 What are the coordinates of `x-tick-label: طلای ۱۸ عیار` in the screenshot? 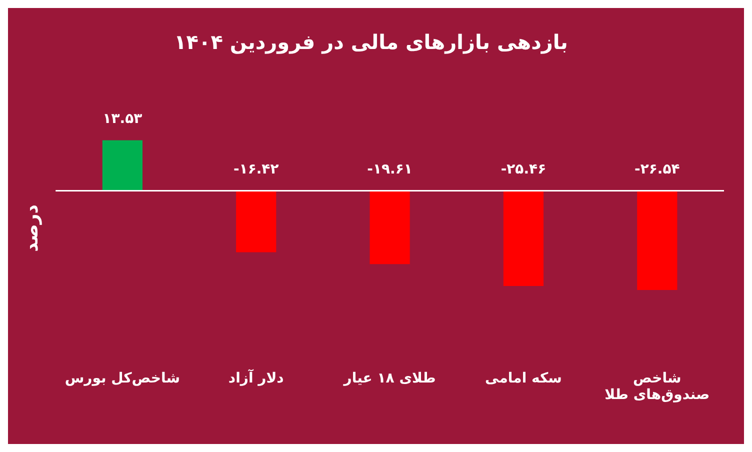 It's located at (389, 378).